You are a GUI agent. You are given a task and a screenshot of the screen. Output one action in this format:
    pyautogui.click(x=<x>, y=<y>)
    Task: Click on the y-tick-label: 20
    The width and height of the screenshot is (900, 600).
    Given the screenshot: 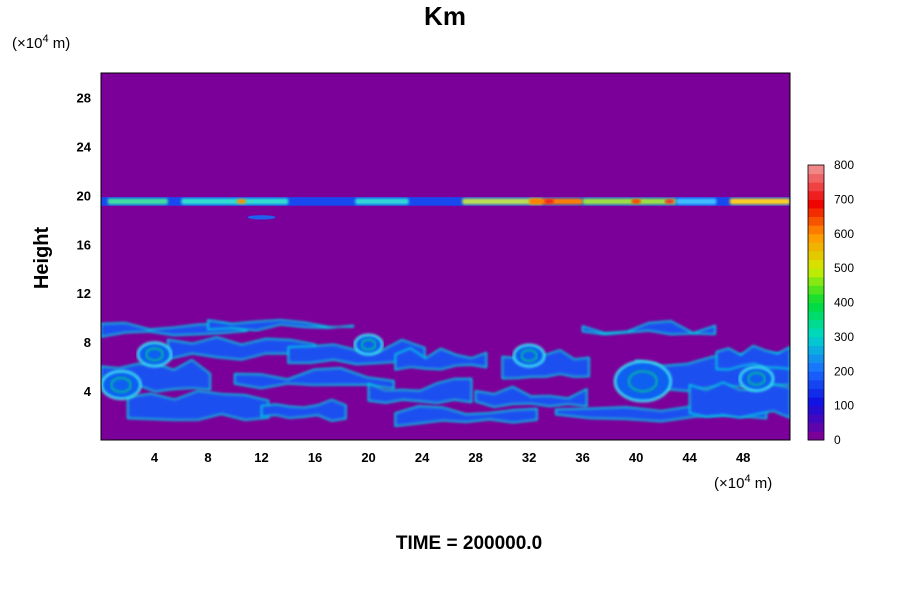 What is the action you would take?
    pyautogui.click(x=84, y=195)
    